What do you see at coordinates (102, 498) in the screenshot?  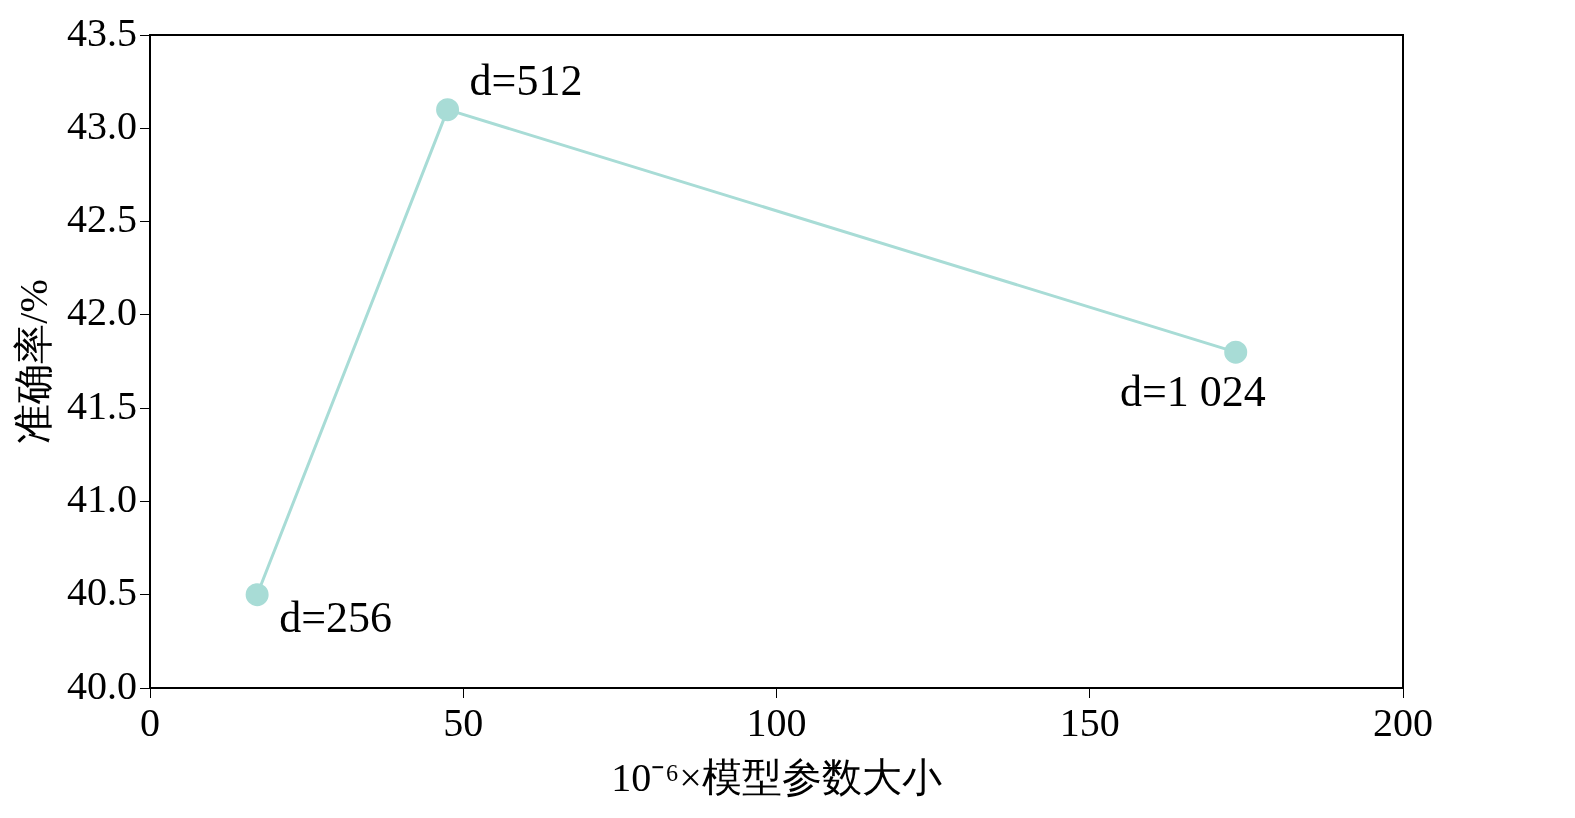 I see `y-tick-label: 41.0` at bounding box center [102, 498].